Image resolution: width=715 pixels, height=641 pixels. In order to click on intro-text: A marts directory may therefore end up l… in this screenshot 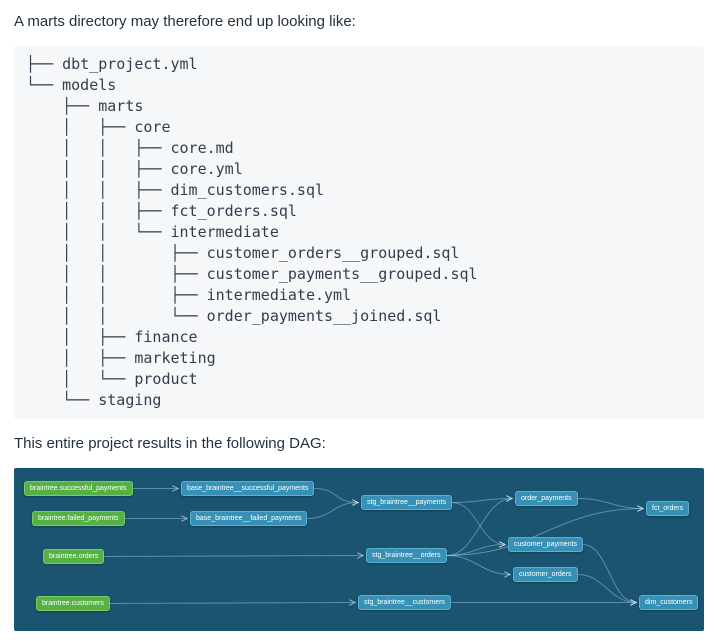, I will do `click(185, 21)`.